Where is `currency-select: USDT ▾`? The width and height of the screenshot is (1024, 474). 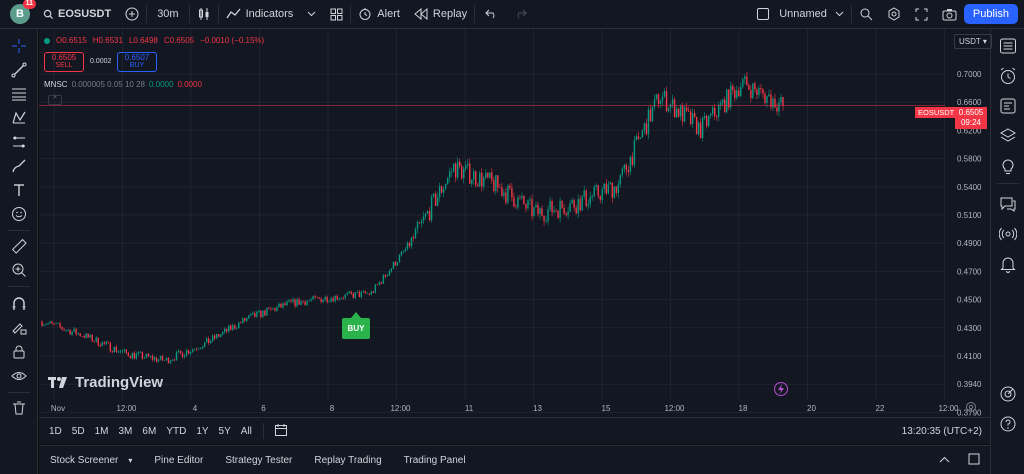
currency-select: USDT ▾ is located at coordinates (973, 41).